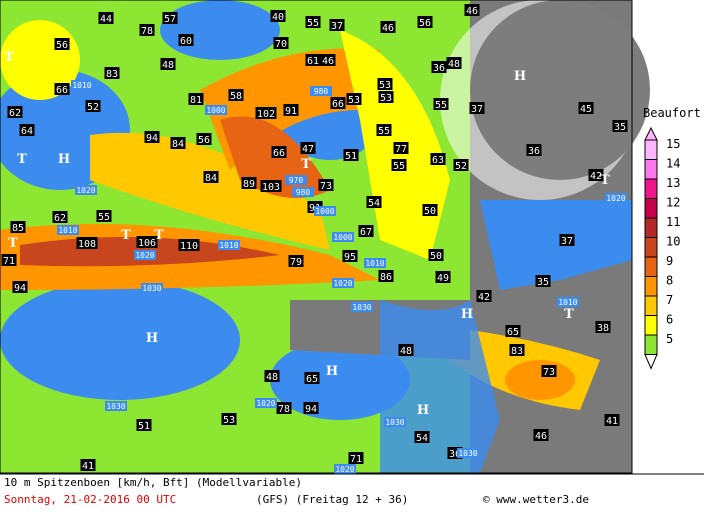  What do you see at coordinates (236, 96) in the screenshot?
I see `gust-label: 58` at bounding box center [236, 96].